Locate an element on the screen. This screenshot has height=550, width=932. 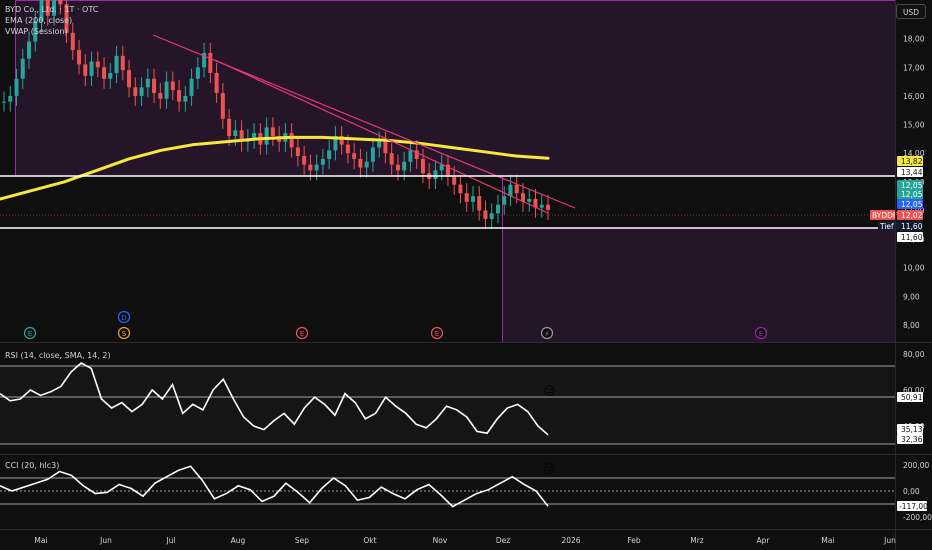
rsi-legend: RSI (14, close, SMA, 14, 2) is located at coordinates (58, 355).